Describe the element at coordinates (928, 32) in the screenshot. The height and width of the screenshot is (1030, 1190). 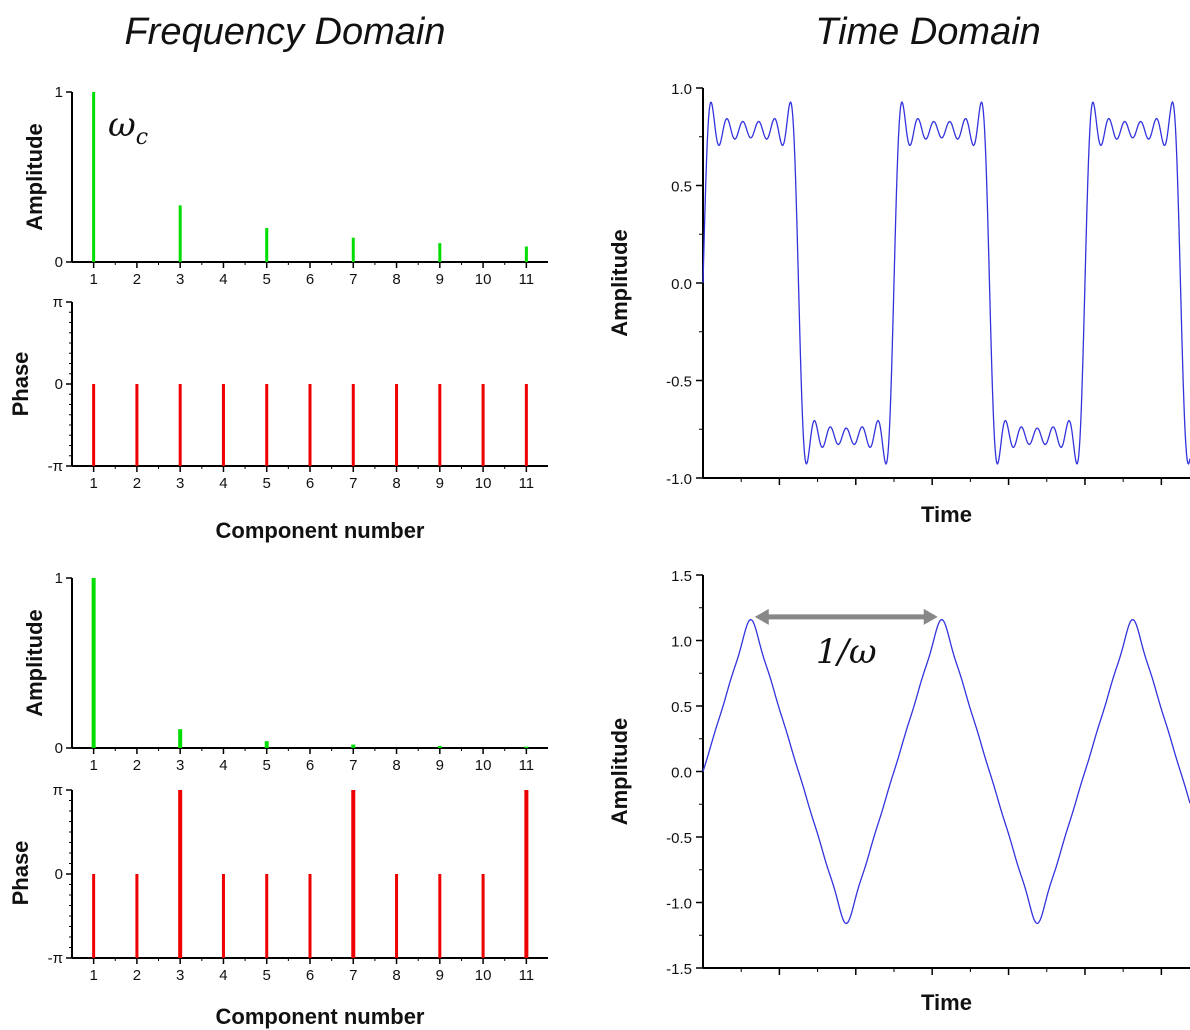
I see `time-domain-title: Time Domain` at that location.